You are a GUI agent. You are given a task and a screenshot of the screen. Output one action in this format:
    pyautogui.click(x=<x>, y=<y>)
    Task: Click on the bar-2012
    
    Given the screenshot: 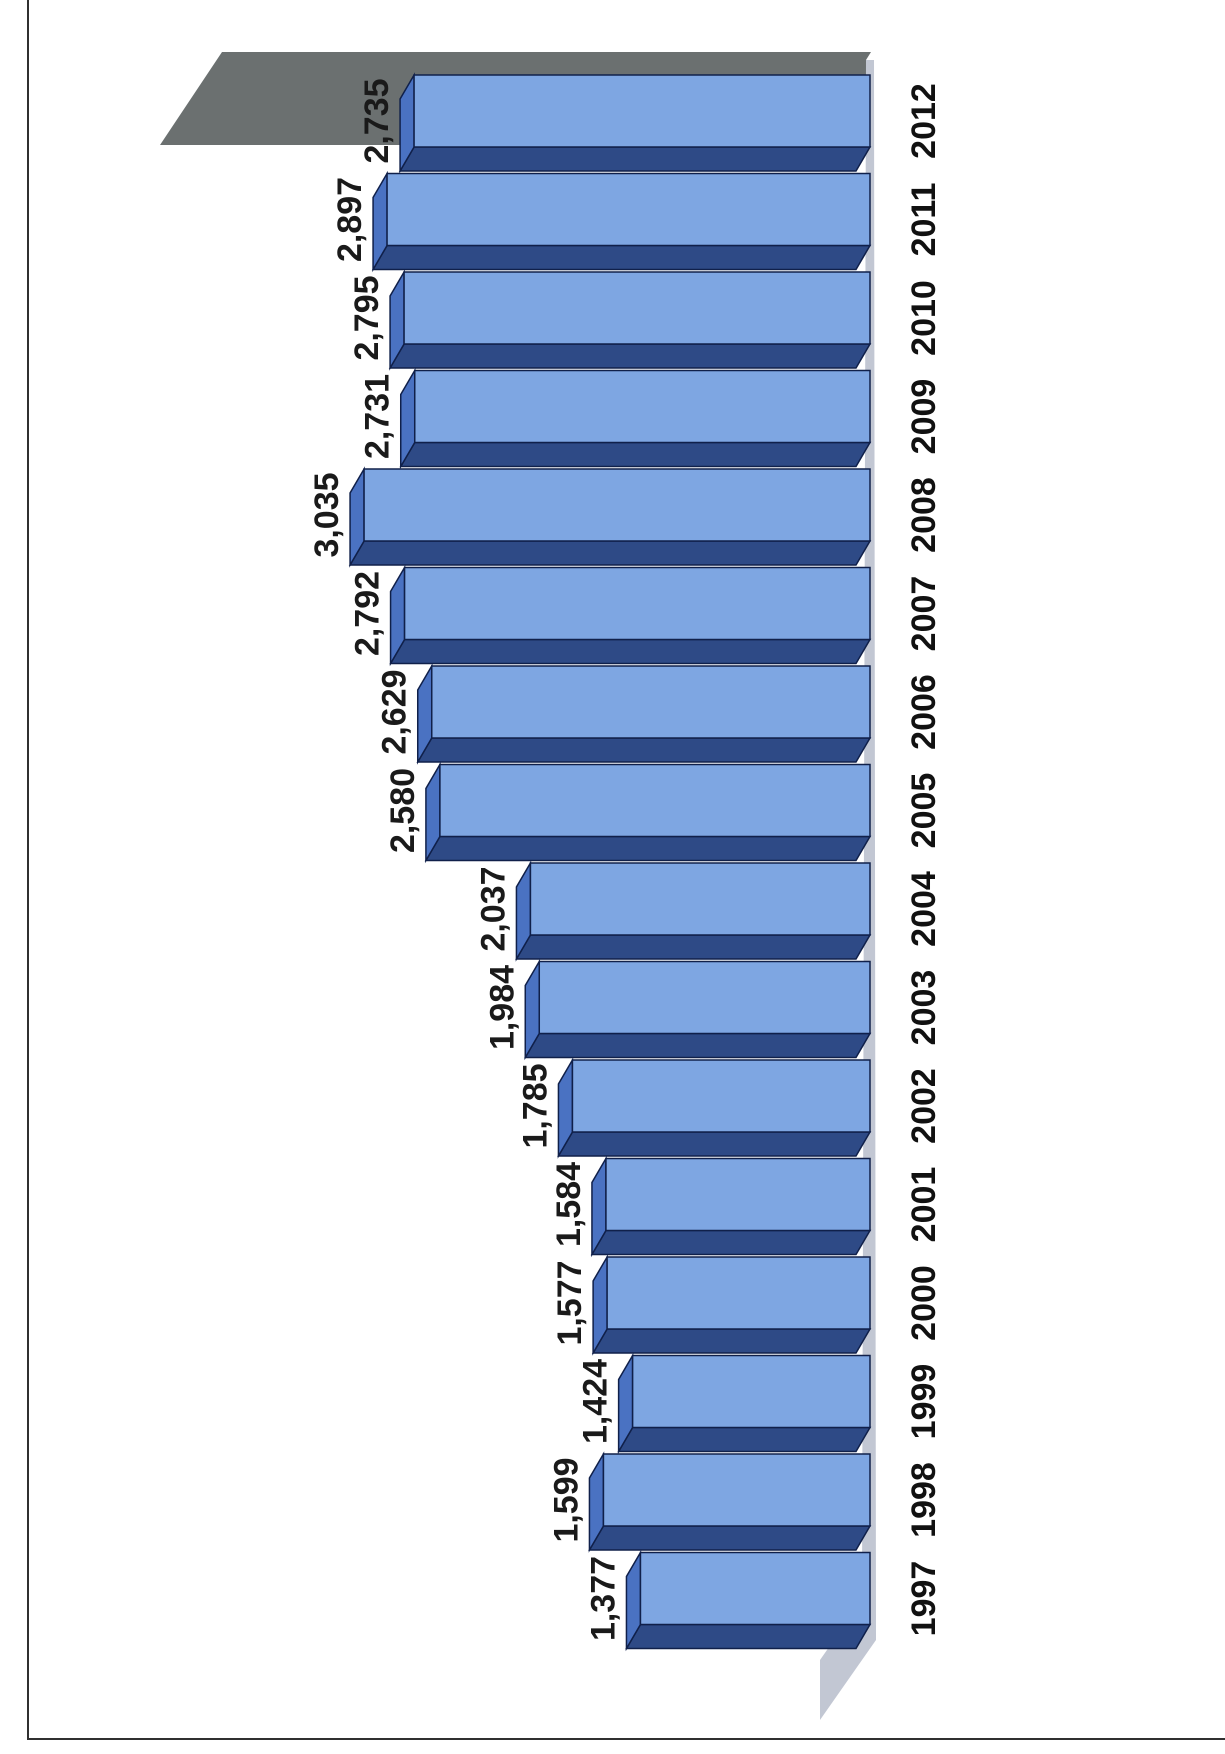 What is the action you would take?
    pyautogui.click(x=635, y=123)
    